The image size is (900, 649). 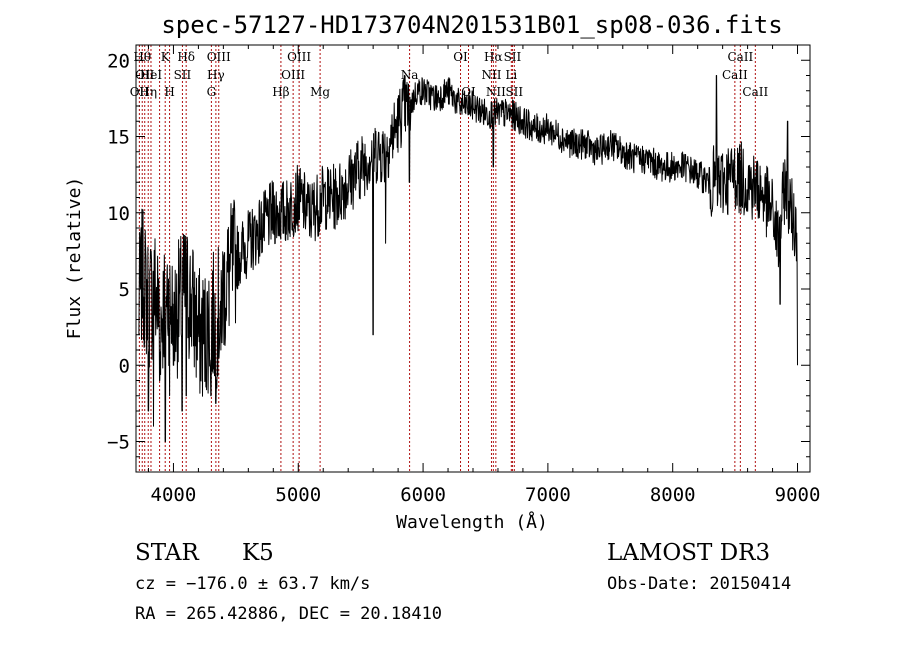 I want to click on spectral-line-label: Mg, so click(x=320, y=92).